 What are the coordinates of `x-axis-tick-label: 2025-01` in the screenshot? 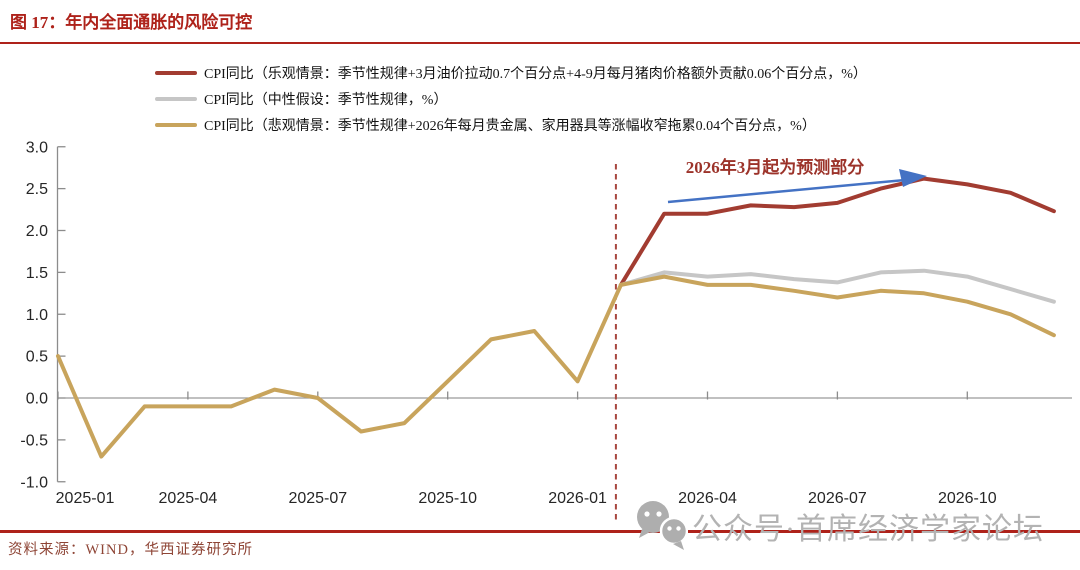 It's located at (85, 498).